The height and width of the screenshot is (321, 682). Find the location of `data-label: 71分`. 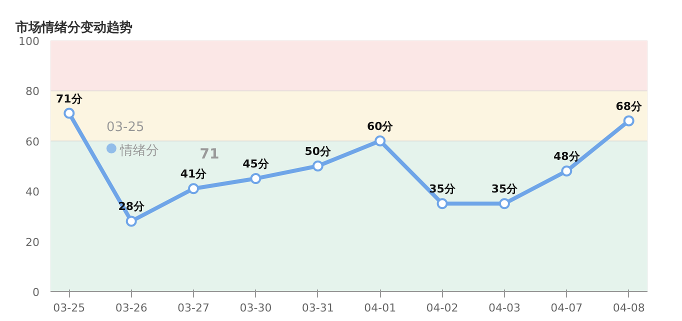

data-label: 71分 is located at coordinates (70, 99).